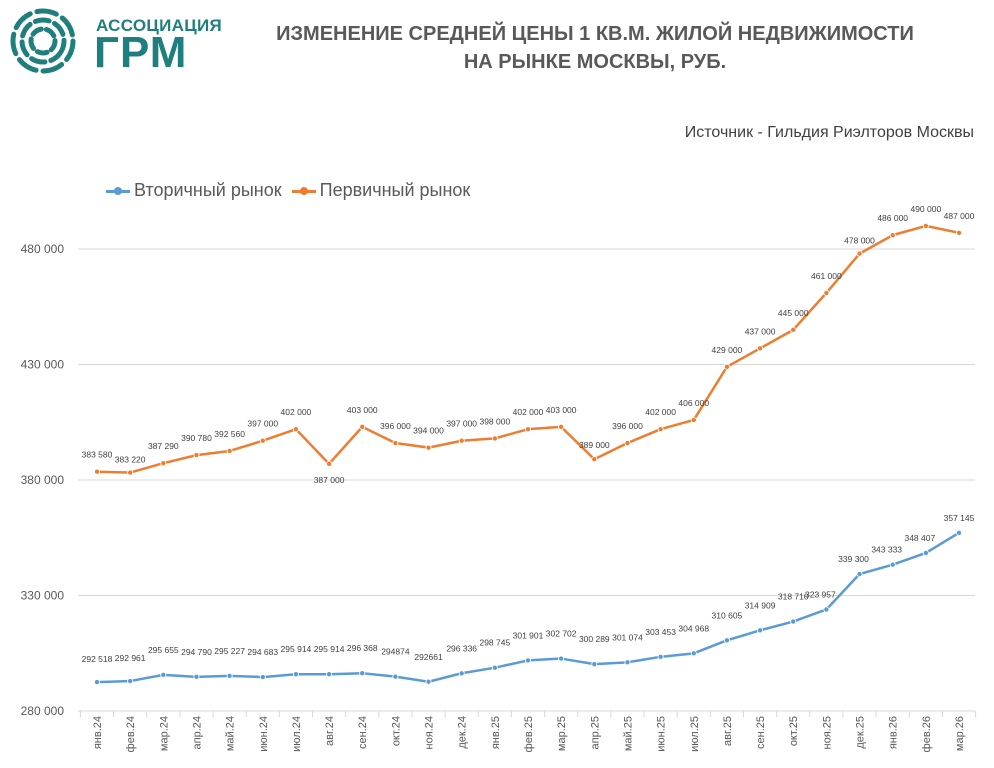 The height and width of the screenshot is (768, 994). Describe the element at coordinates (761, 732) in the screenshot. I see `x-tick-label: сен.25` at that location.